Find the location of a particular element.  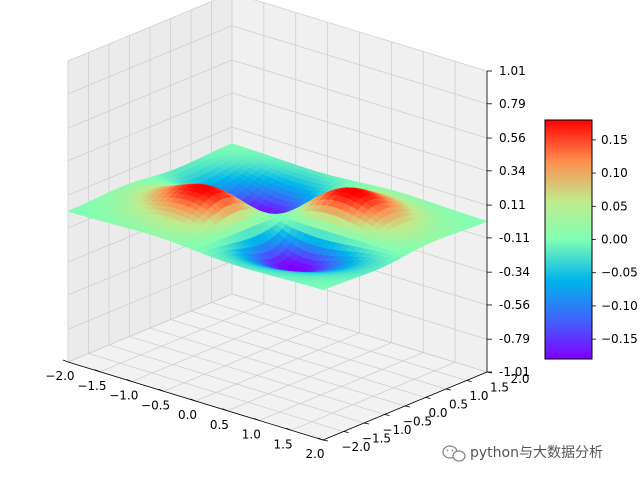

z-tick-label: 1.01 is located at coordinates (512, 71).